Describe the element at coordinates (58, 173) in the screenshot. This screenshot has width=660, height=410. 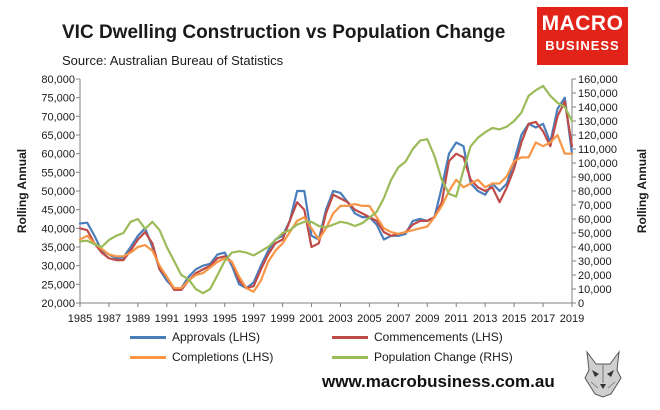
I see `y-tick-label-left: 55,000` at that location.